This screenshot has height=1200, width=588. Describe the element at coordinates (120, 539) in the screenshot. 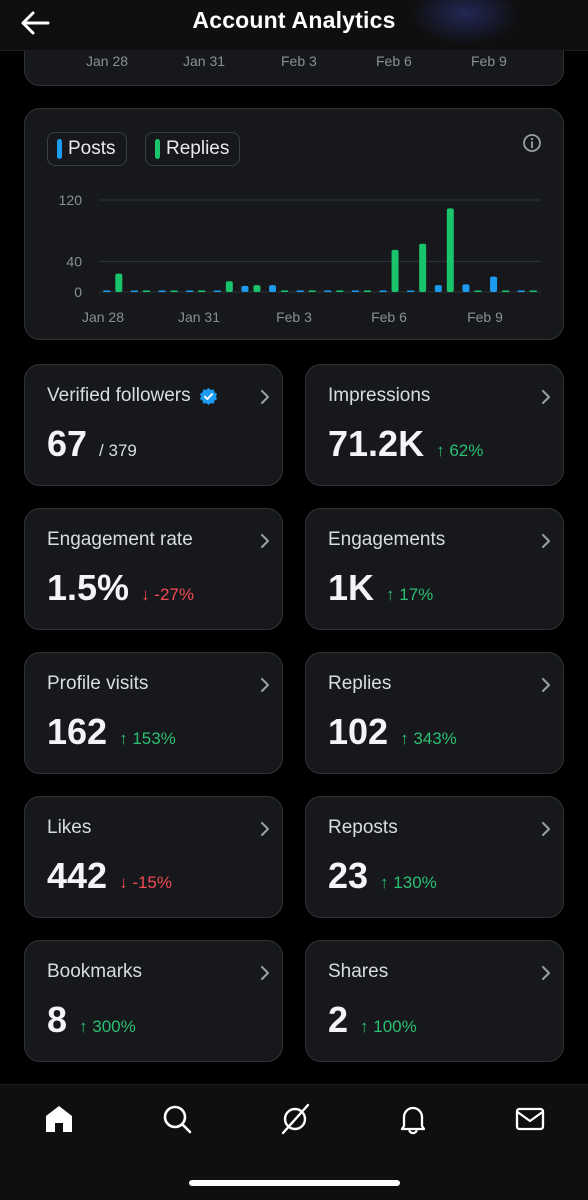

I see `metric-title-text: Engagement rate` at that location.